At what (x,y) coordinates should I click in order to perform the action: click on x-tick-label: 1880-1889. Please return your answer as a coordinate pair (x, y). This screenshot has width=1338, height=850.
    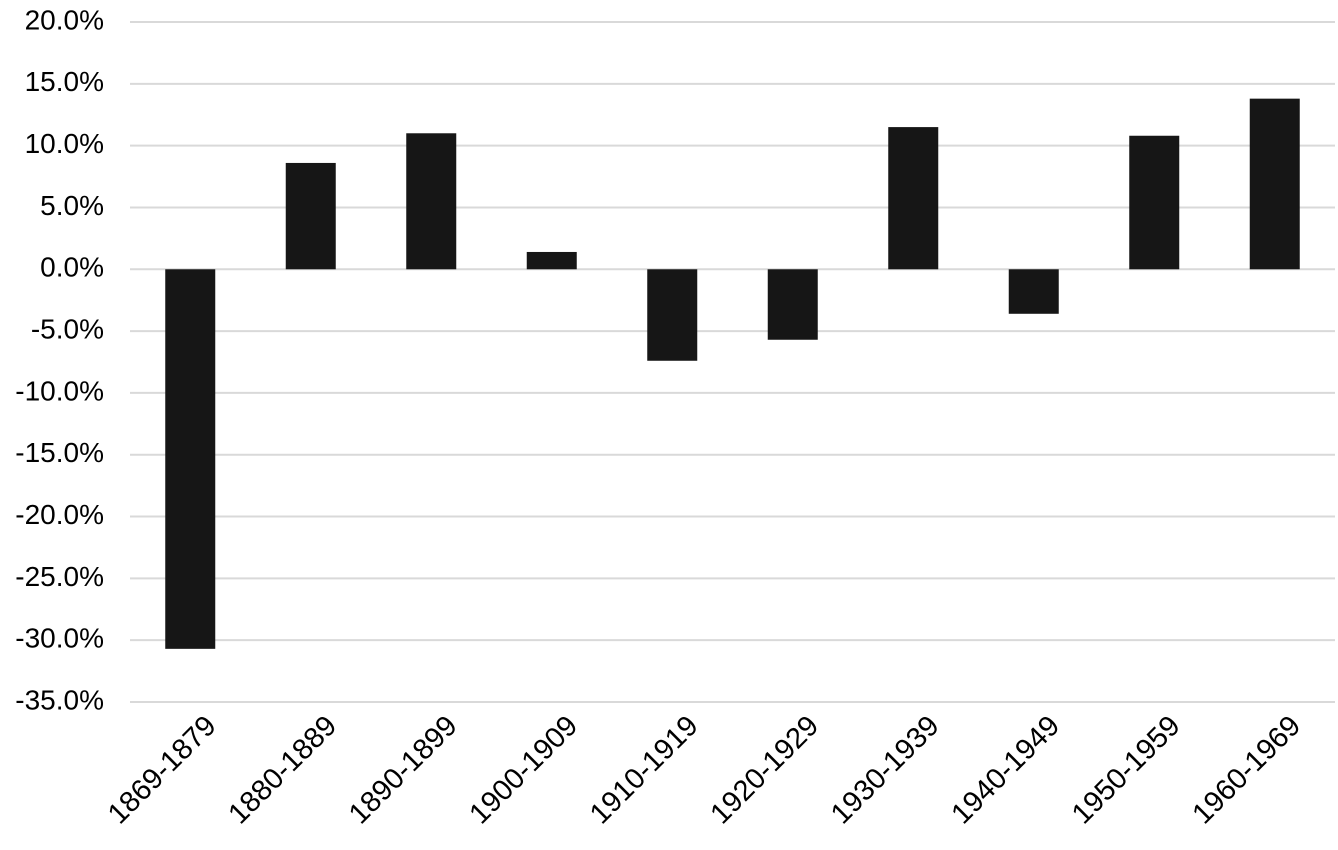
    Looking at the image, I should click on (282, 770).